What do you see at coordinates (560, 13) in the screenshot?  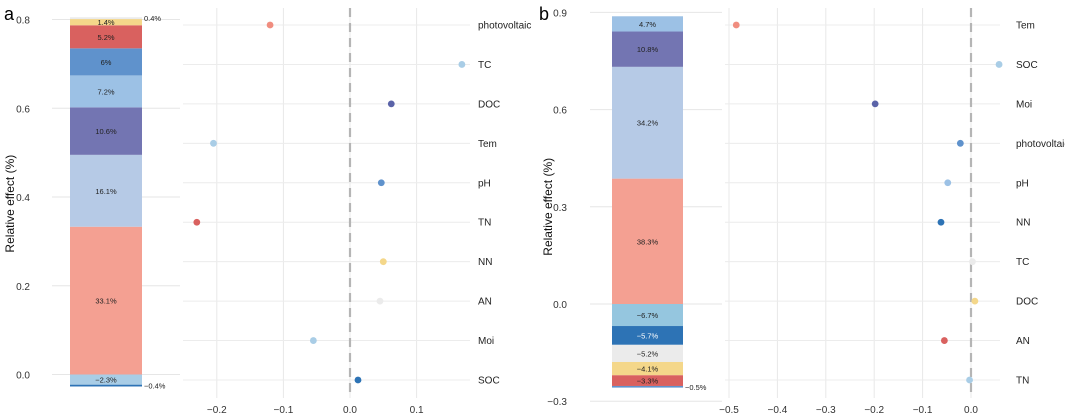 I see `y-tick-label: 0.9` at bounding box center [560, 13].